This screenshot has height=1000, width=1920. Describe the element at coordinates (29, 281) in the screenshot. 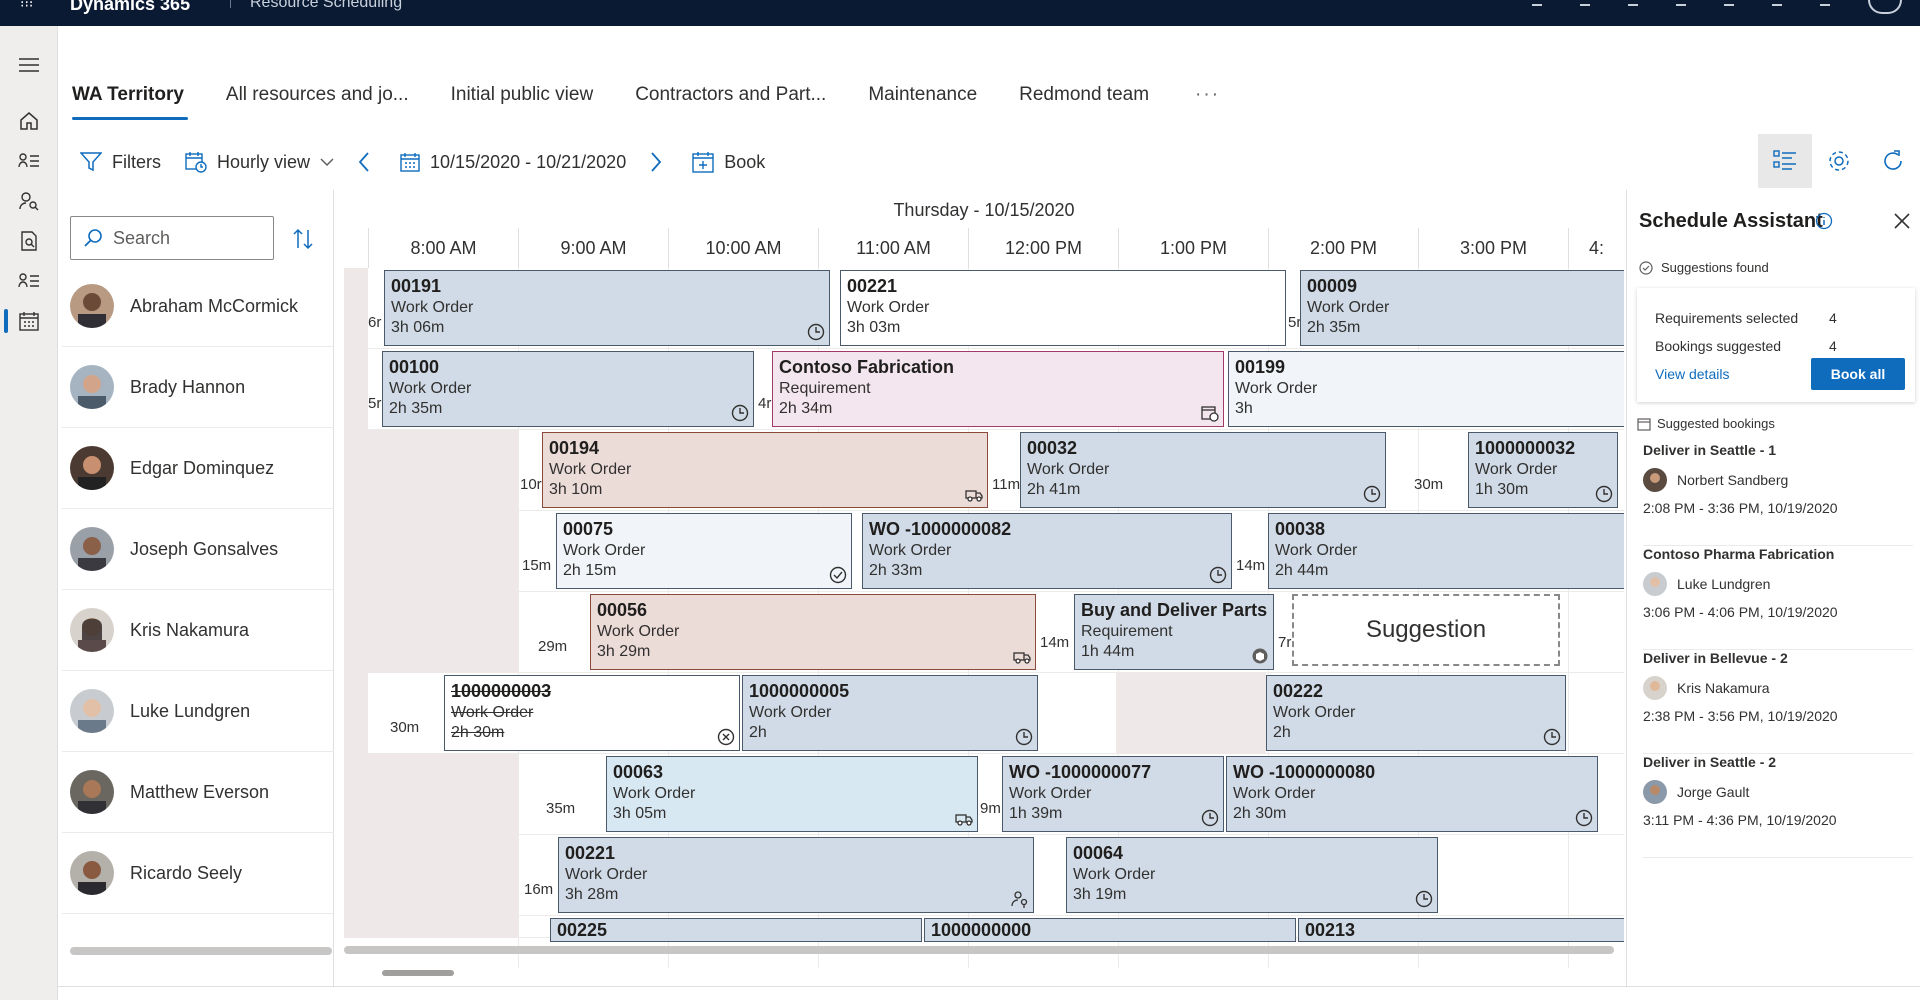

I see `resource-list-icon` at that location.